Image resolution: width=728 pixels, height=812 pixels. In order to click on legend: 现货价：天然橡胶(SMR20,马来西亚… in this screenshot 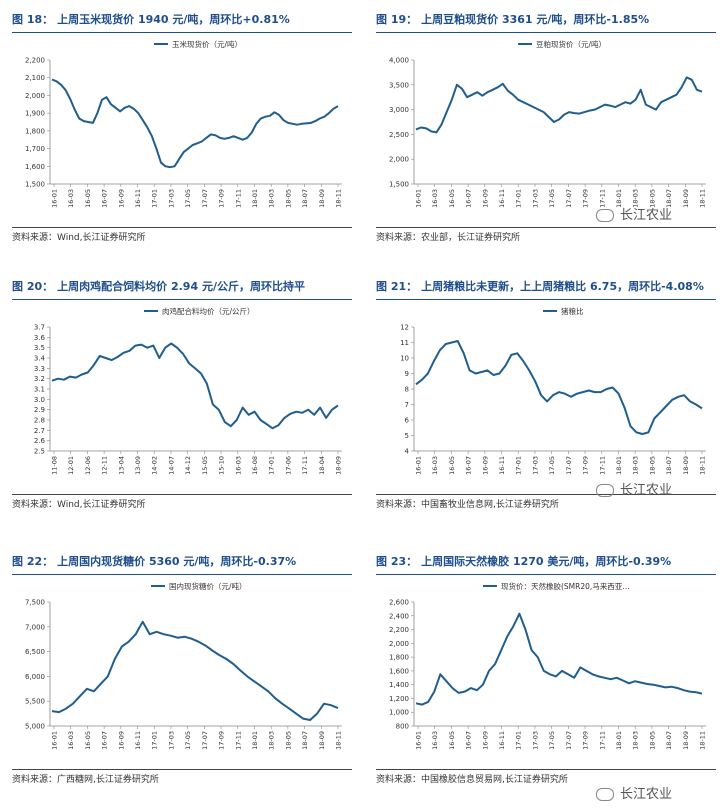, I will do `click(556, 586)`.